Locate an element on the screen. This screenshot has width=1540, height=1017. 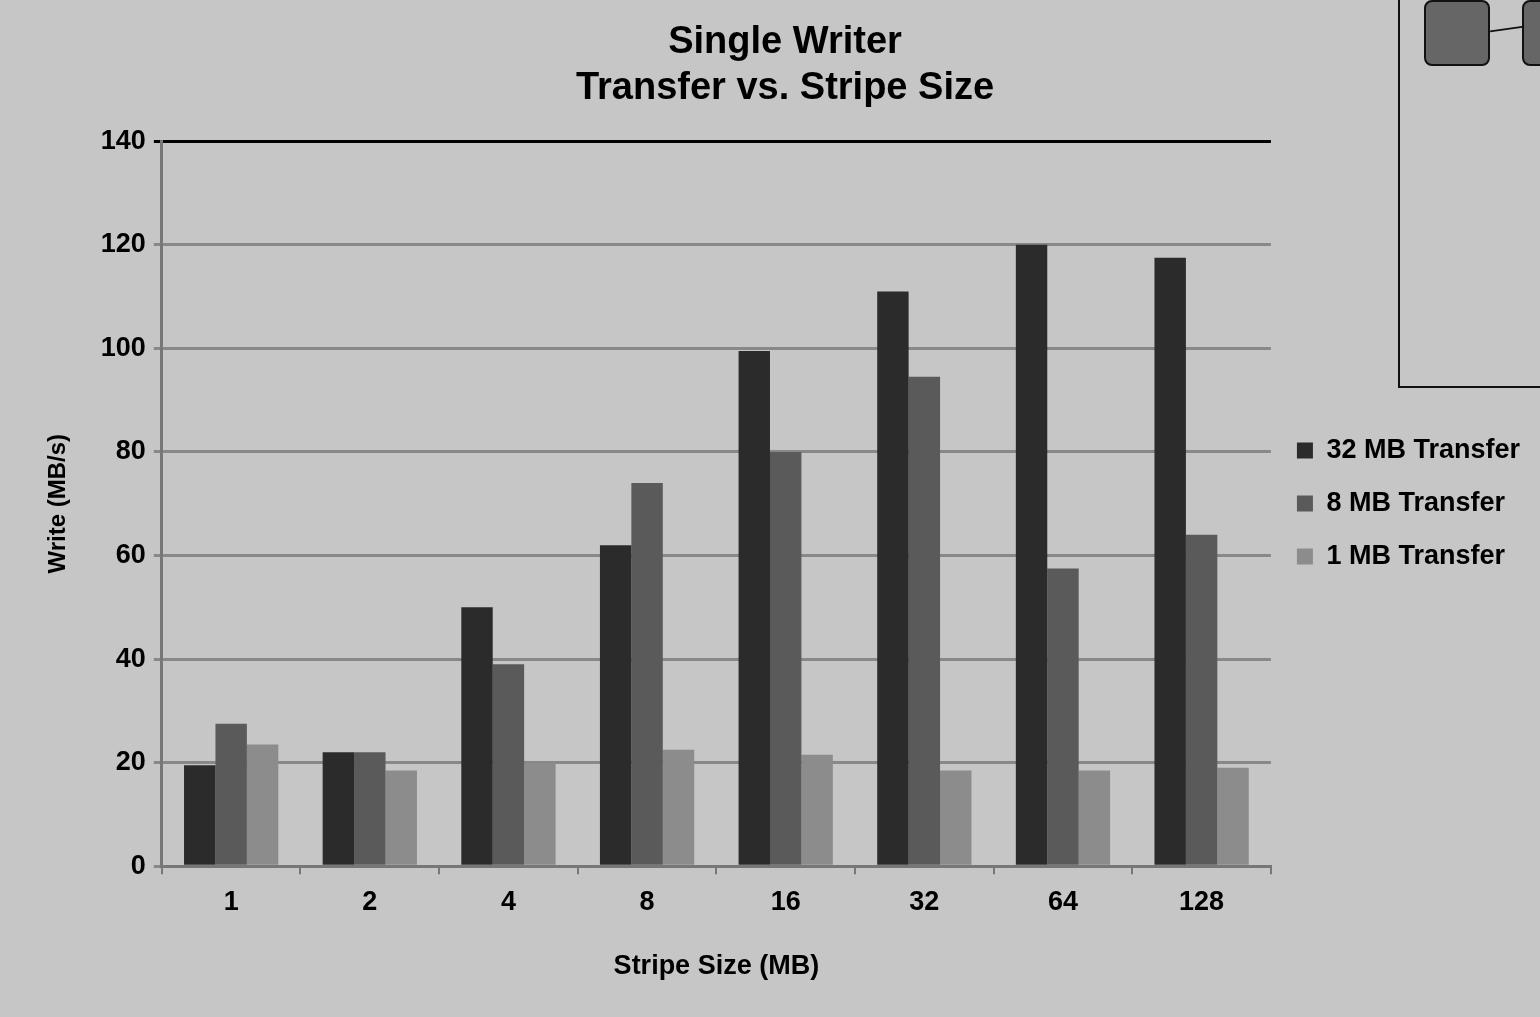
y-tick-label: 0 is located at coordinates (138, 864).